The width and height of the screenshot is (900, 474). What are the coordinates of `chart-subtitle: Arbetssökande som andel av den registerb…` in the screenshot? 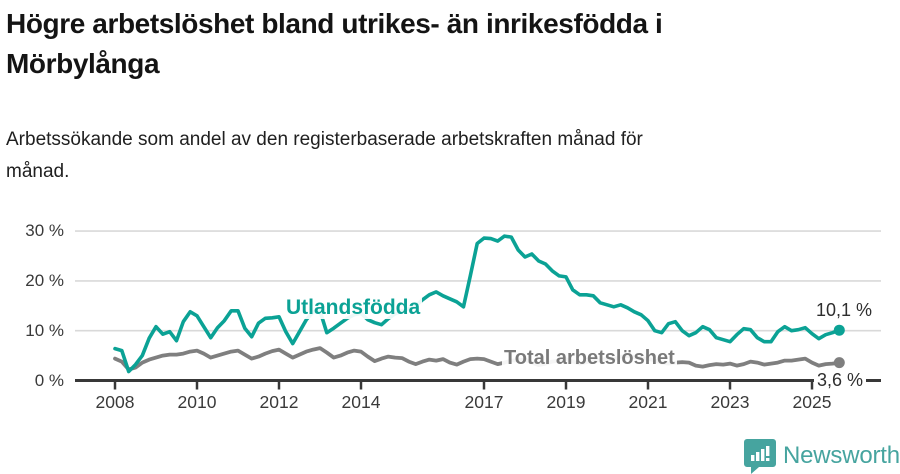 It's located at (324, 155).